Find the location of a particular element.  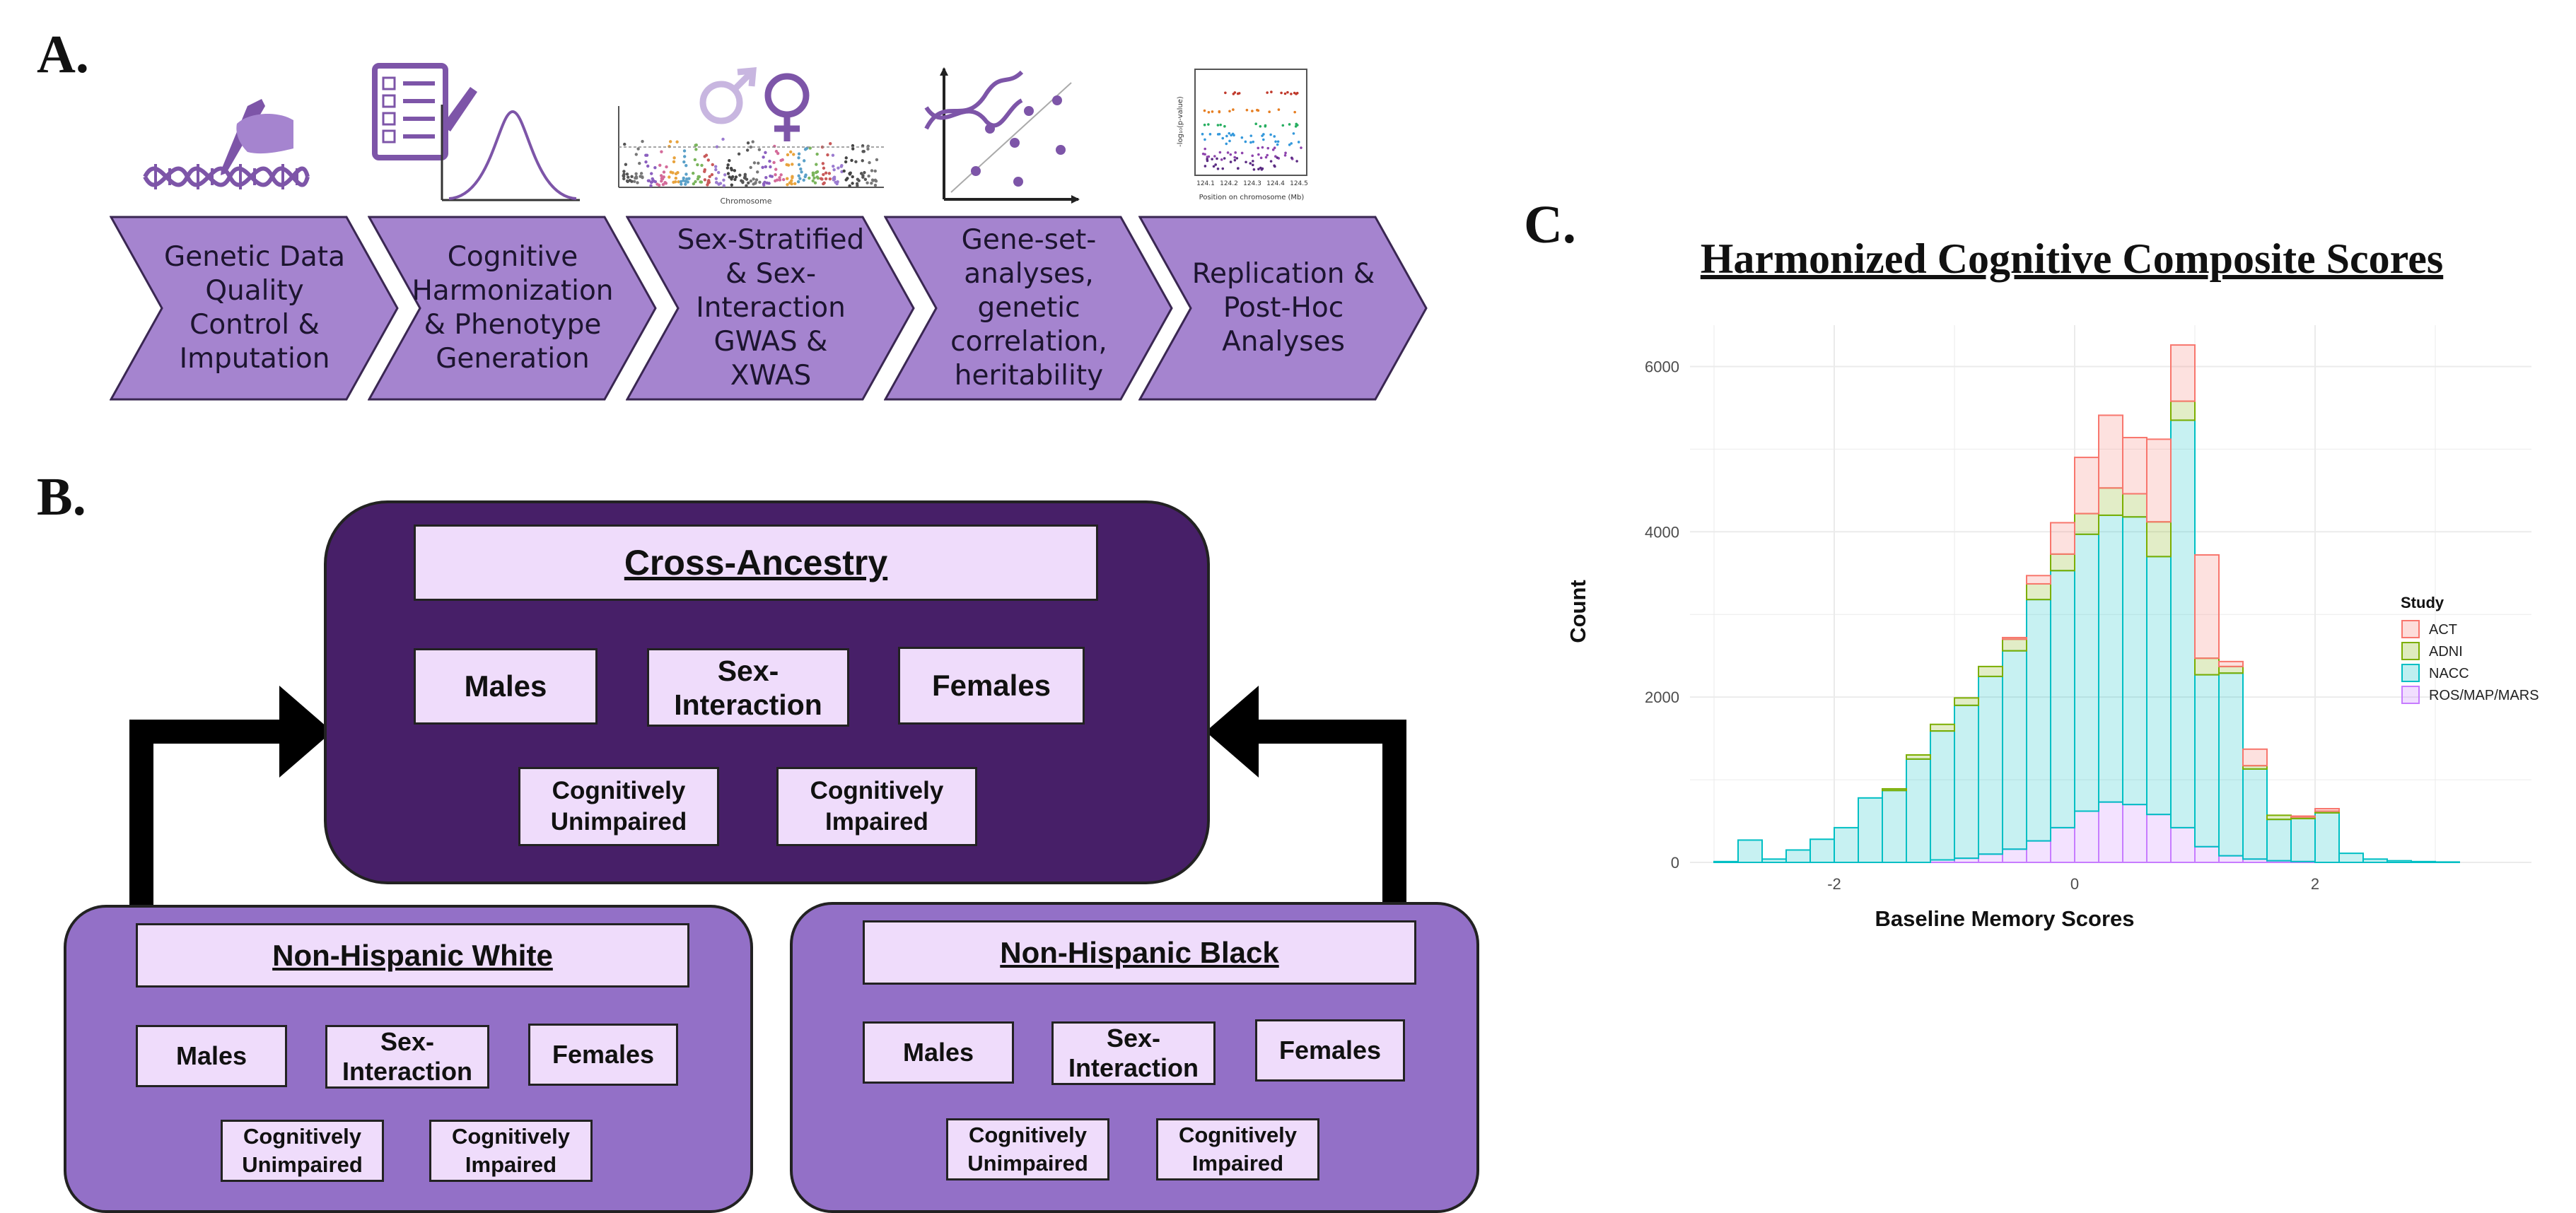

legend-label: ROS/MAP/MARS is located at coordinates (2484, 695).